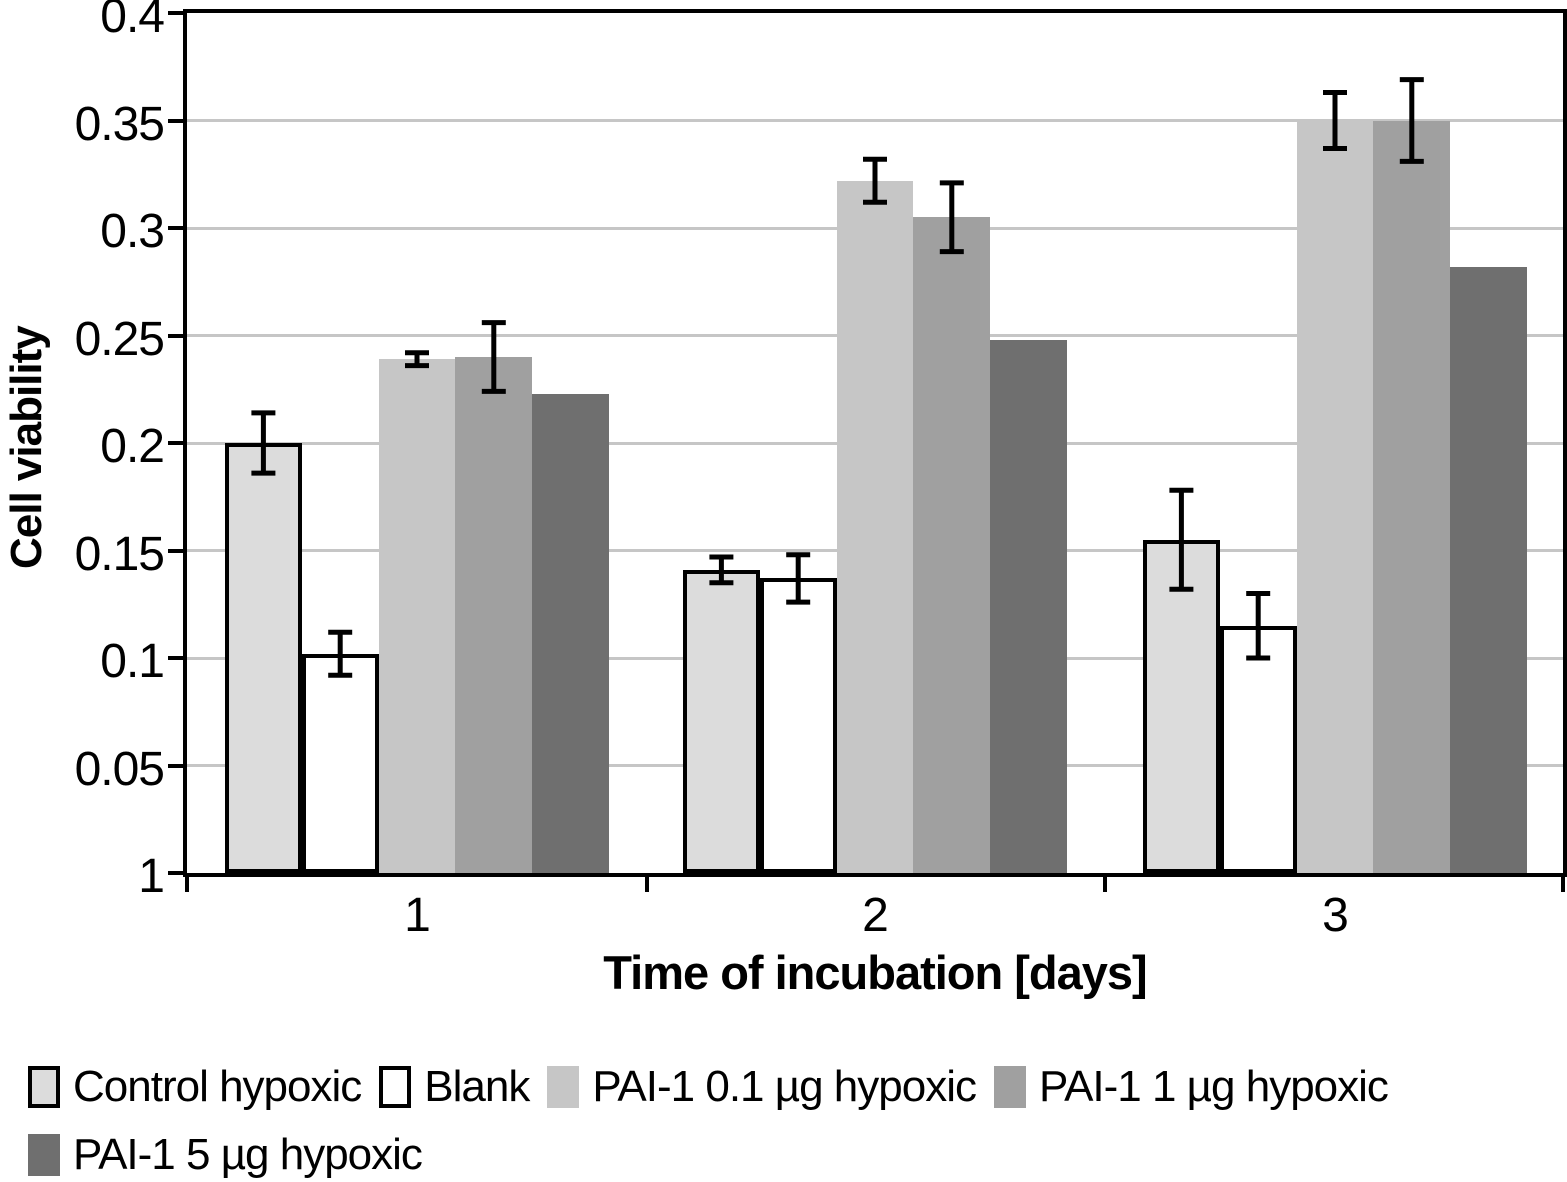 The width and height of the screenshot is (1567, 1182). Describe the element at coordinates (119, 769) in the screenshot. I see `y-tick-label: 0.05` at that location.